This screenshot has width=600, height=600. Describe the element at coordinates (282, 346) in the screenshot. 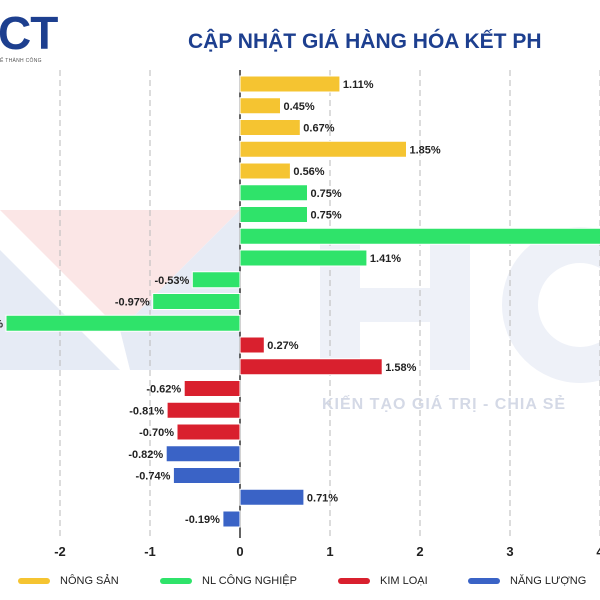

I see `data-label: 0.27%` at that location.